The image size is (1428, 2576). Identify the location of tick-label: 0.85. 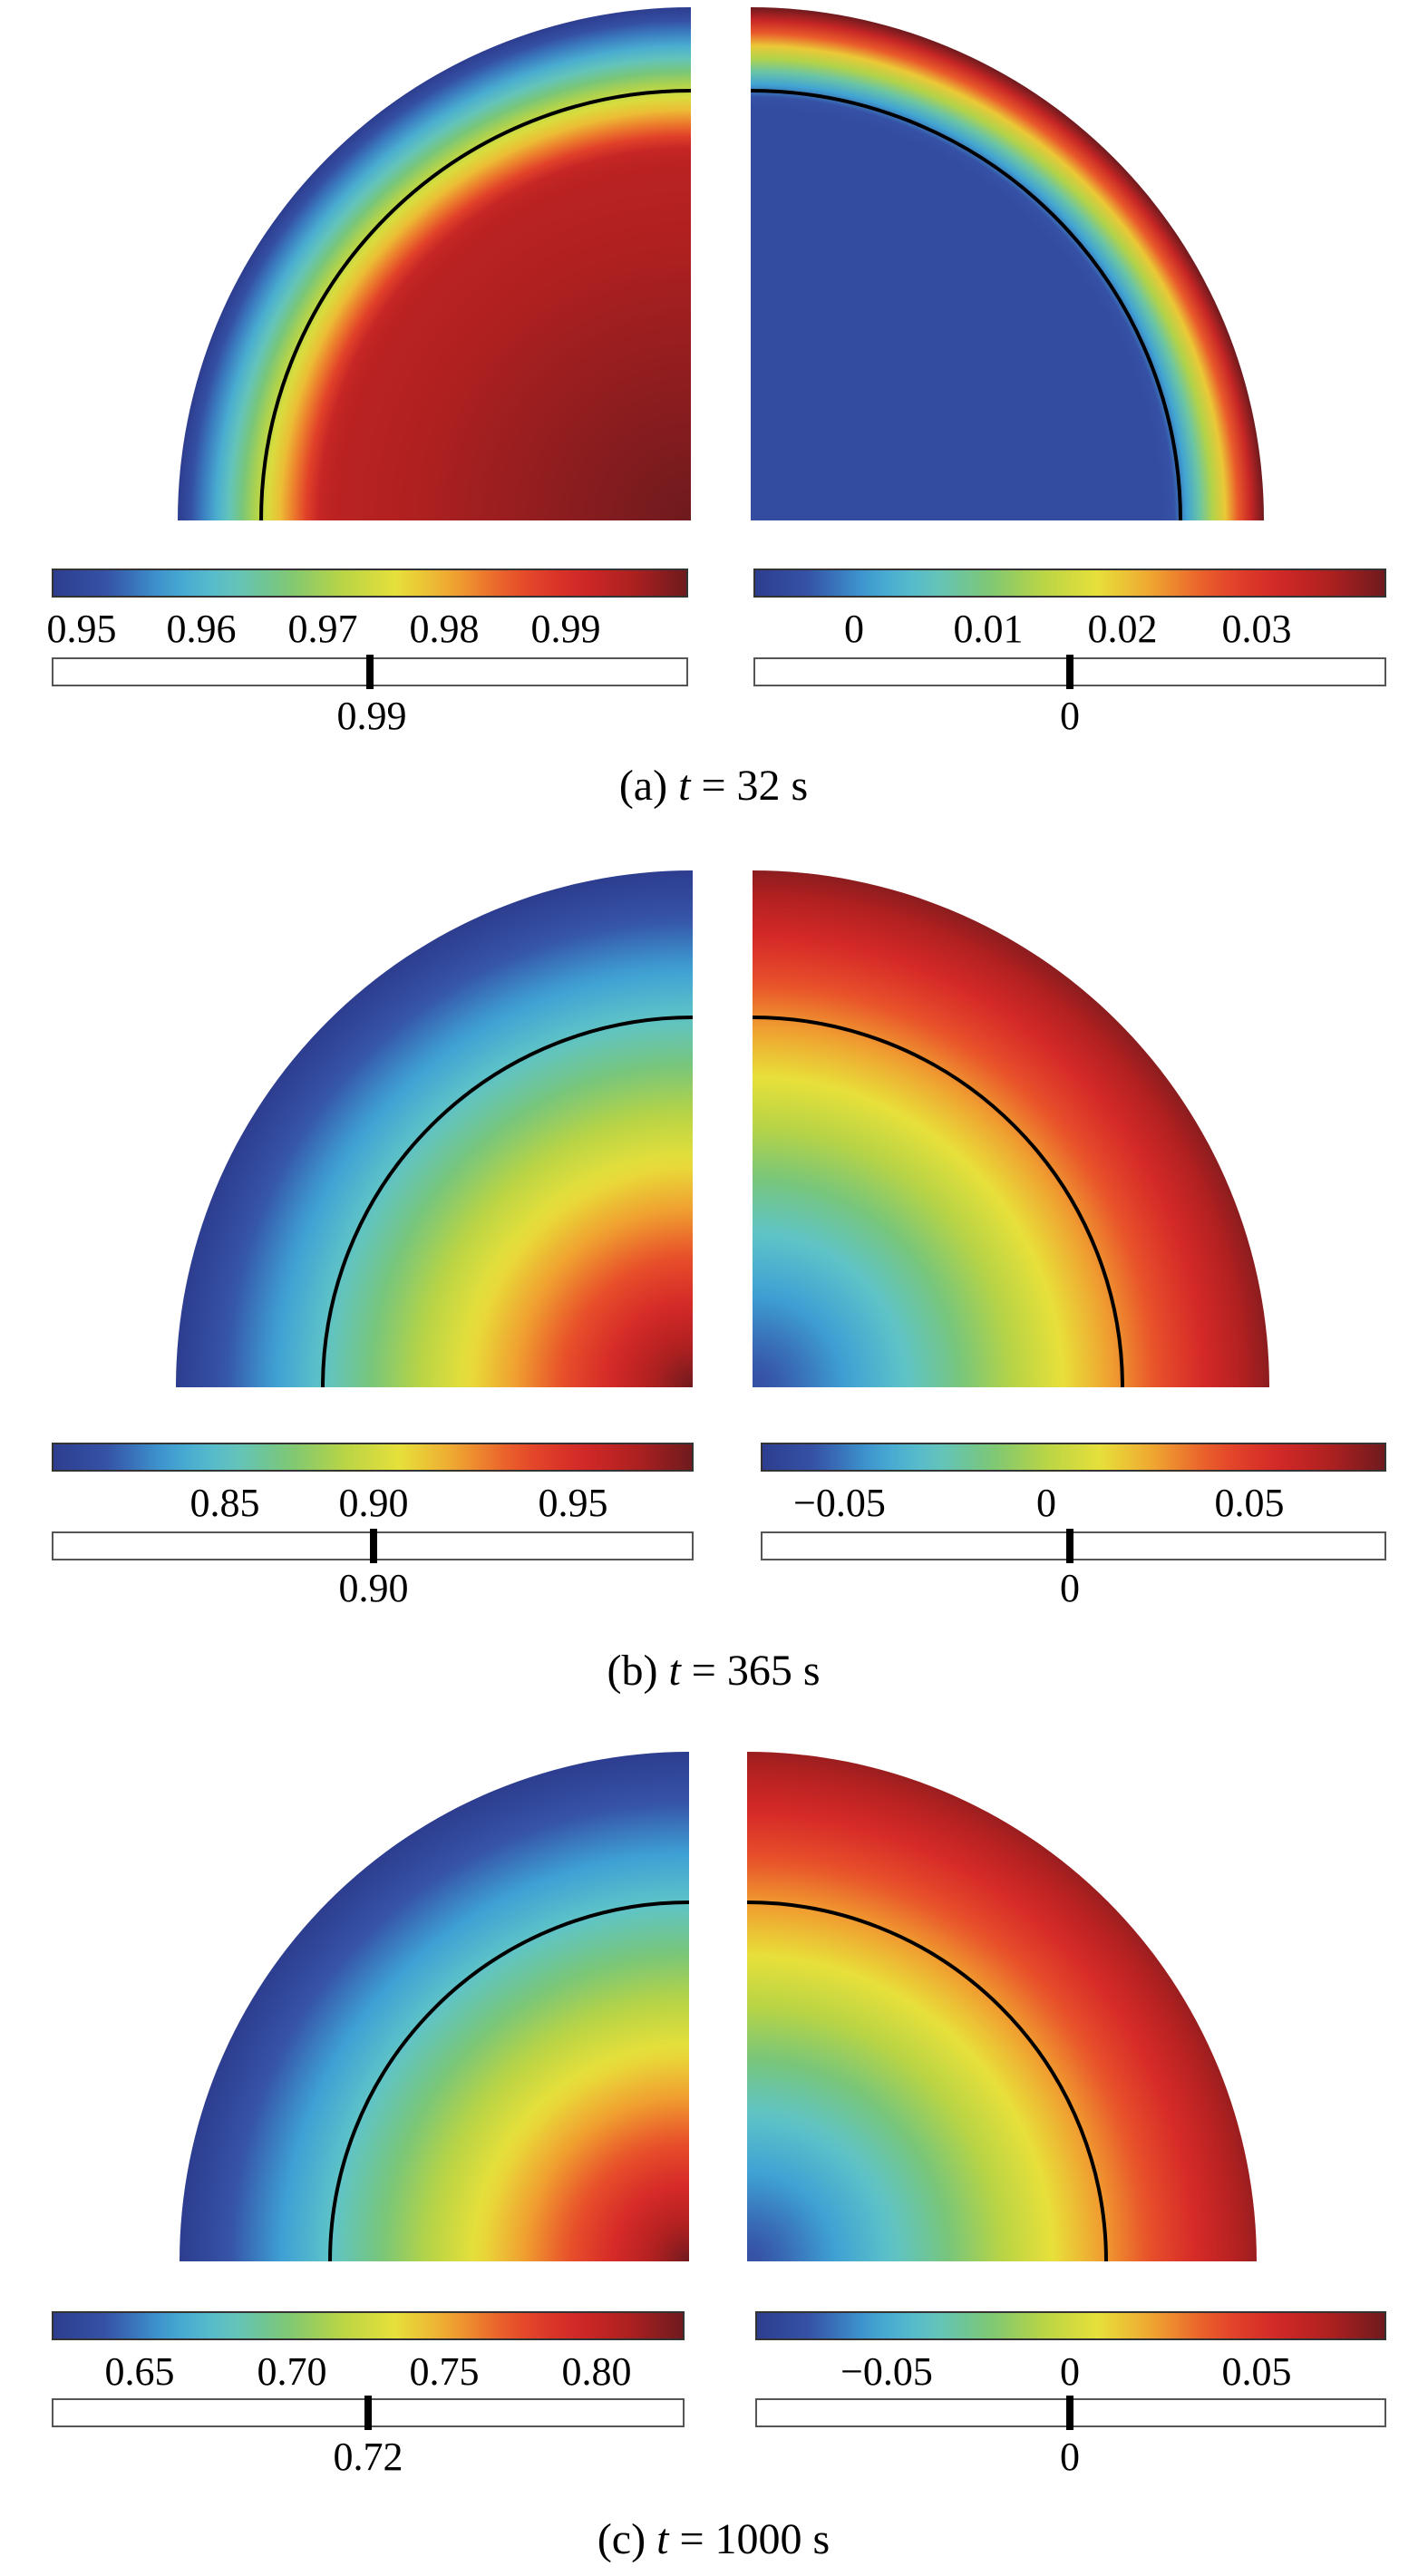
(225, 1503).